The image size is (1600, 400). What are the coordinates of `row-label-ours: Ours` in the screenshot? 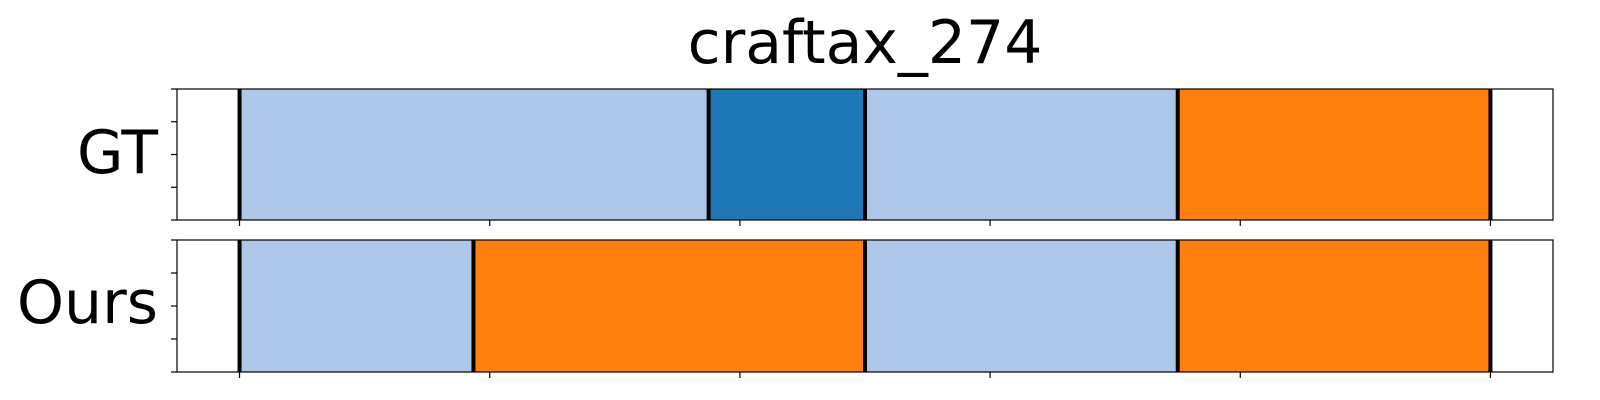 It's located at (87, 303).